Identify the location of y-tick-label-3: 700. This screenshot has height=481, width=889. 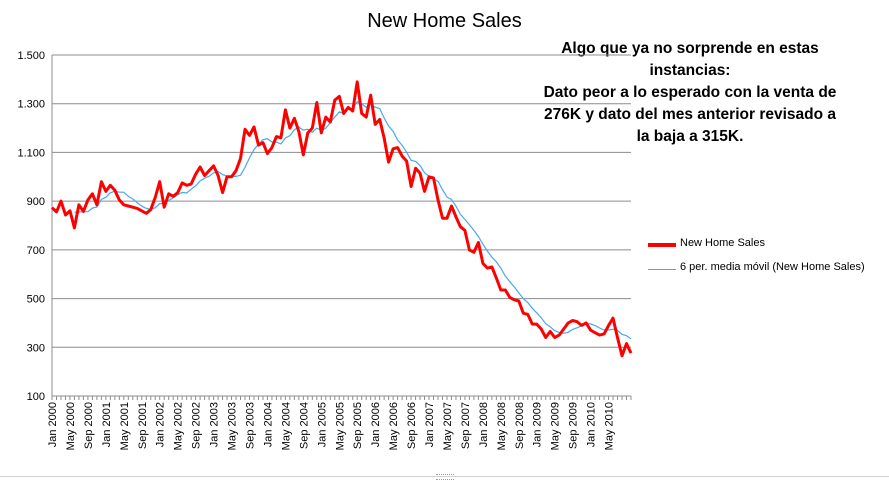
(36, 251).